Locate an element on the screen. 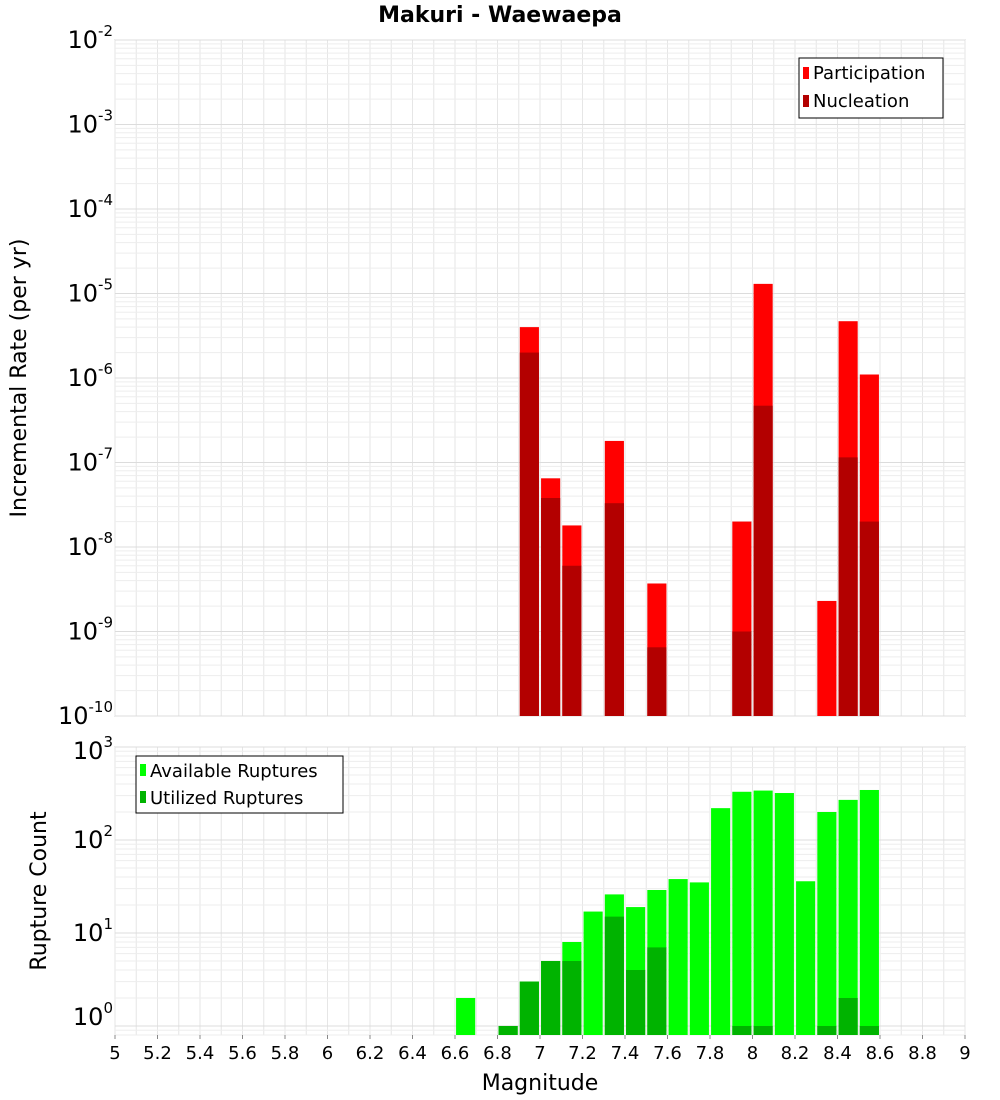 The width and height of the screenshot is (1000, 1100). rate-bars is located at coordinates (699, 499).